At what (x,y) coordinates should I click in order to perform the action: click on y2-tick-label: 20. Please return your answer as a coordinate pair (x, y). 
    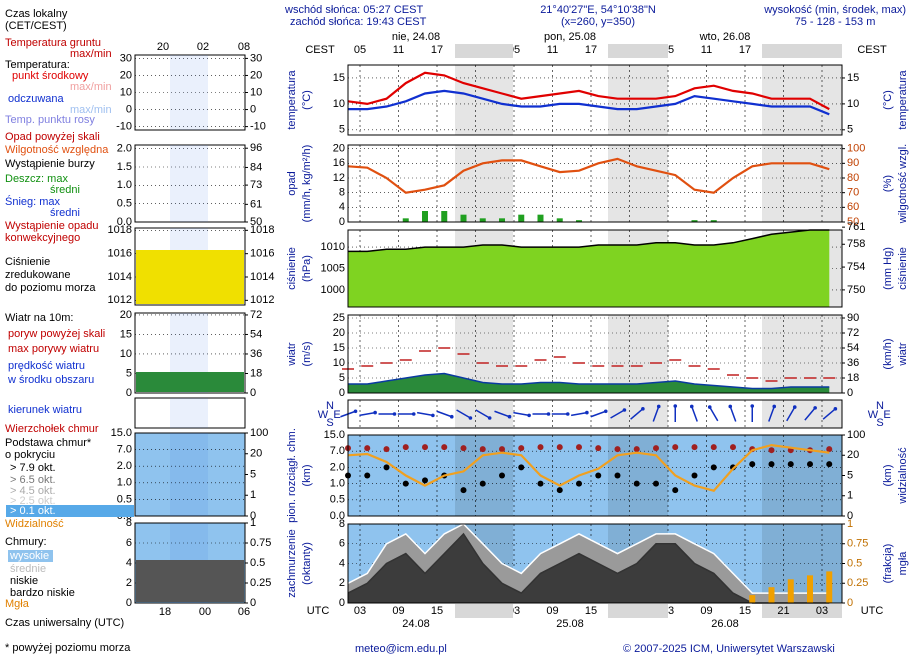
    Looking at the image, I should click on (853, 455).